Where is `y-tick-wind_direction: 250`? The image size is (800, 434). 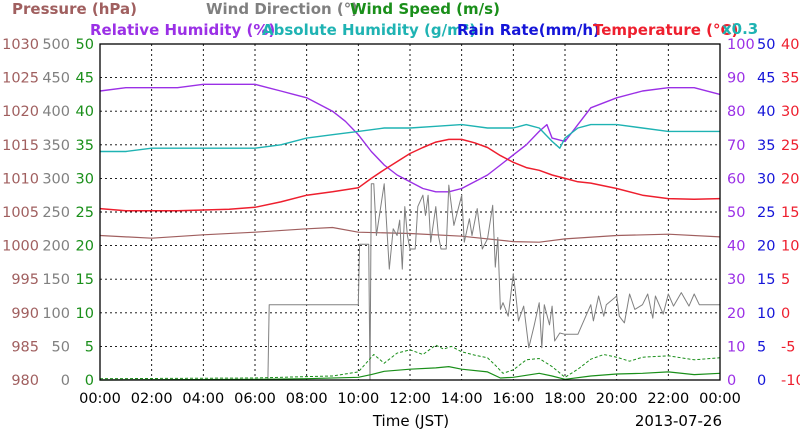
y-tick-wind_direction: 250 is located at coordinates (56, 213).